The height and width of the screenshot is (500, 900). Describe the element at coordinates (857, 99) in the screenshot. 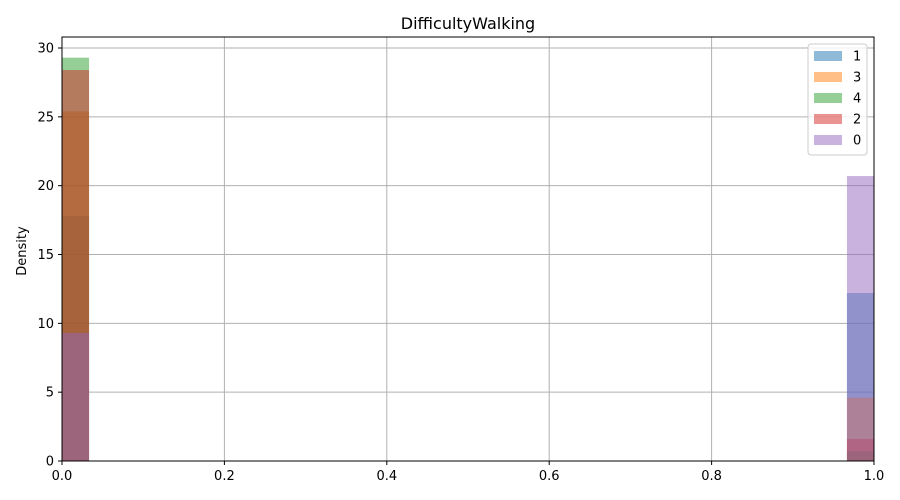

I see `legend-label: 4` at that location.